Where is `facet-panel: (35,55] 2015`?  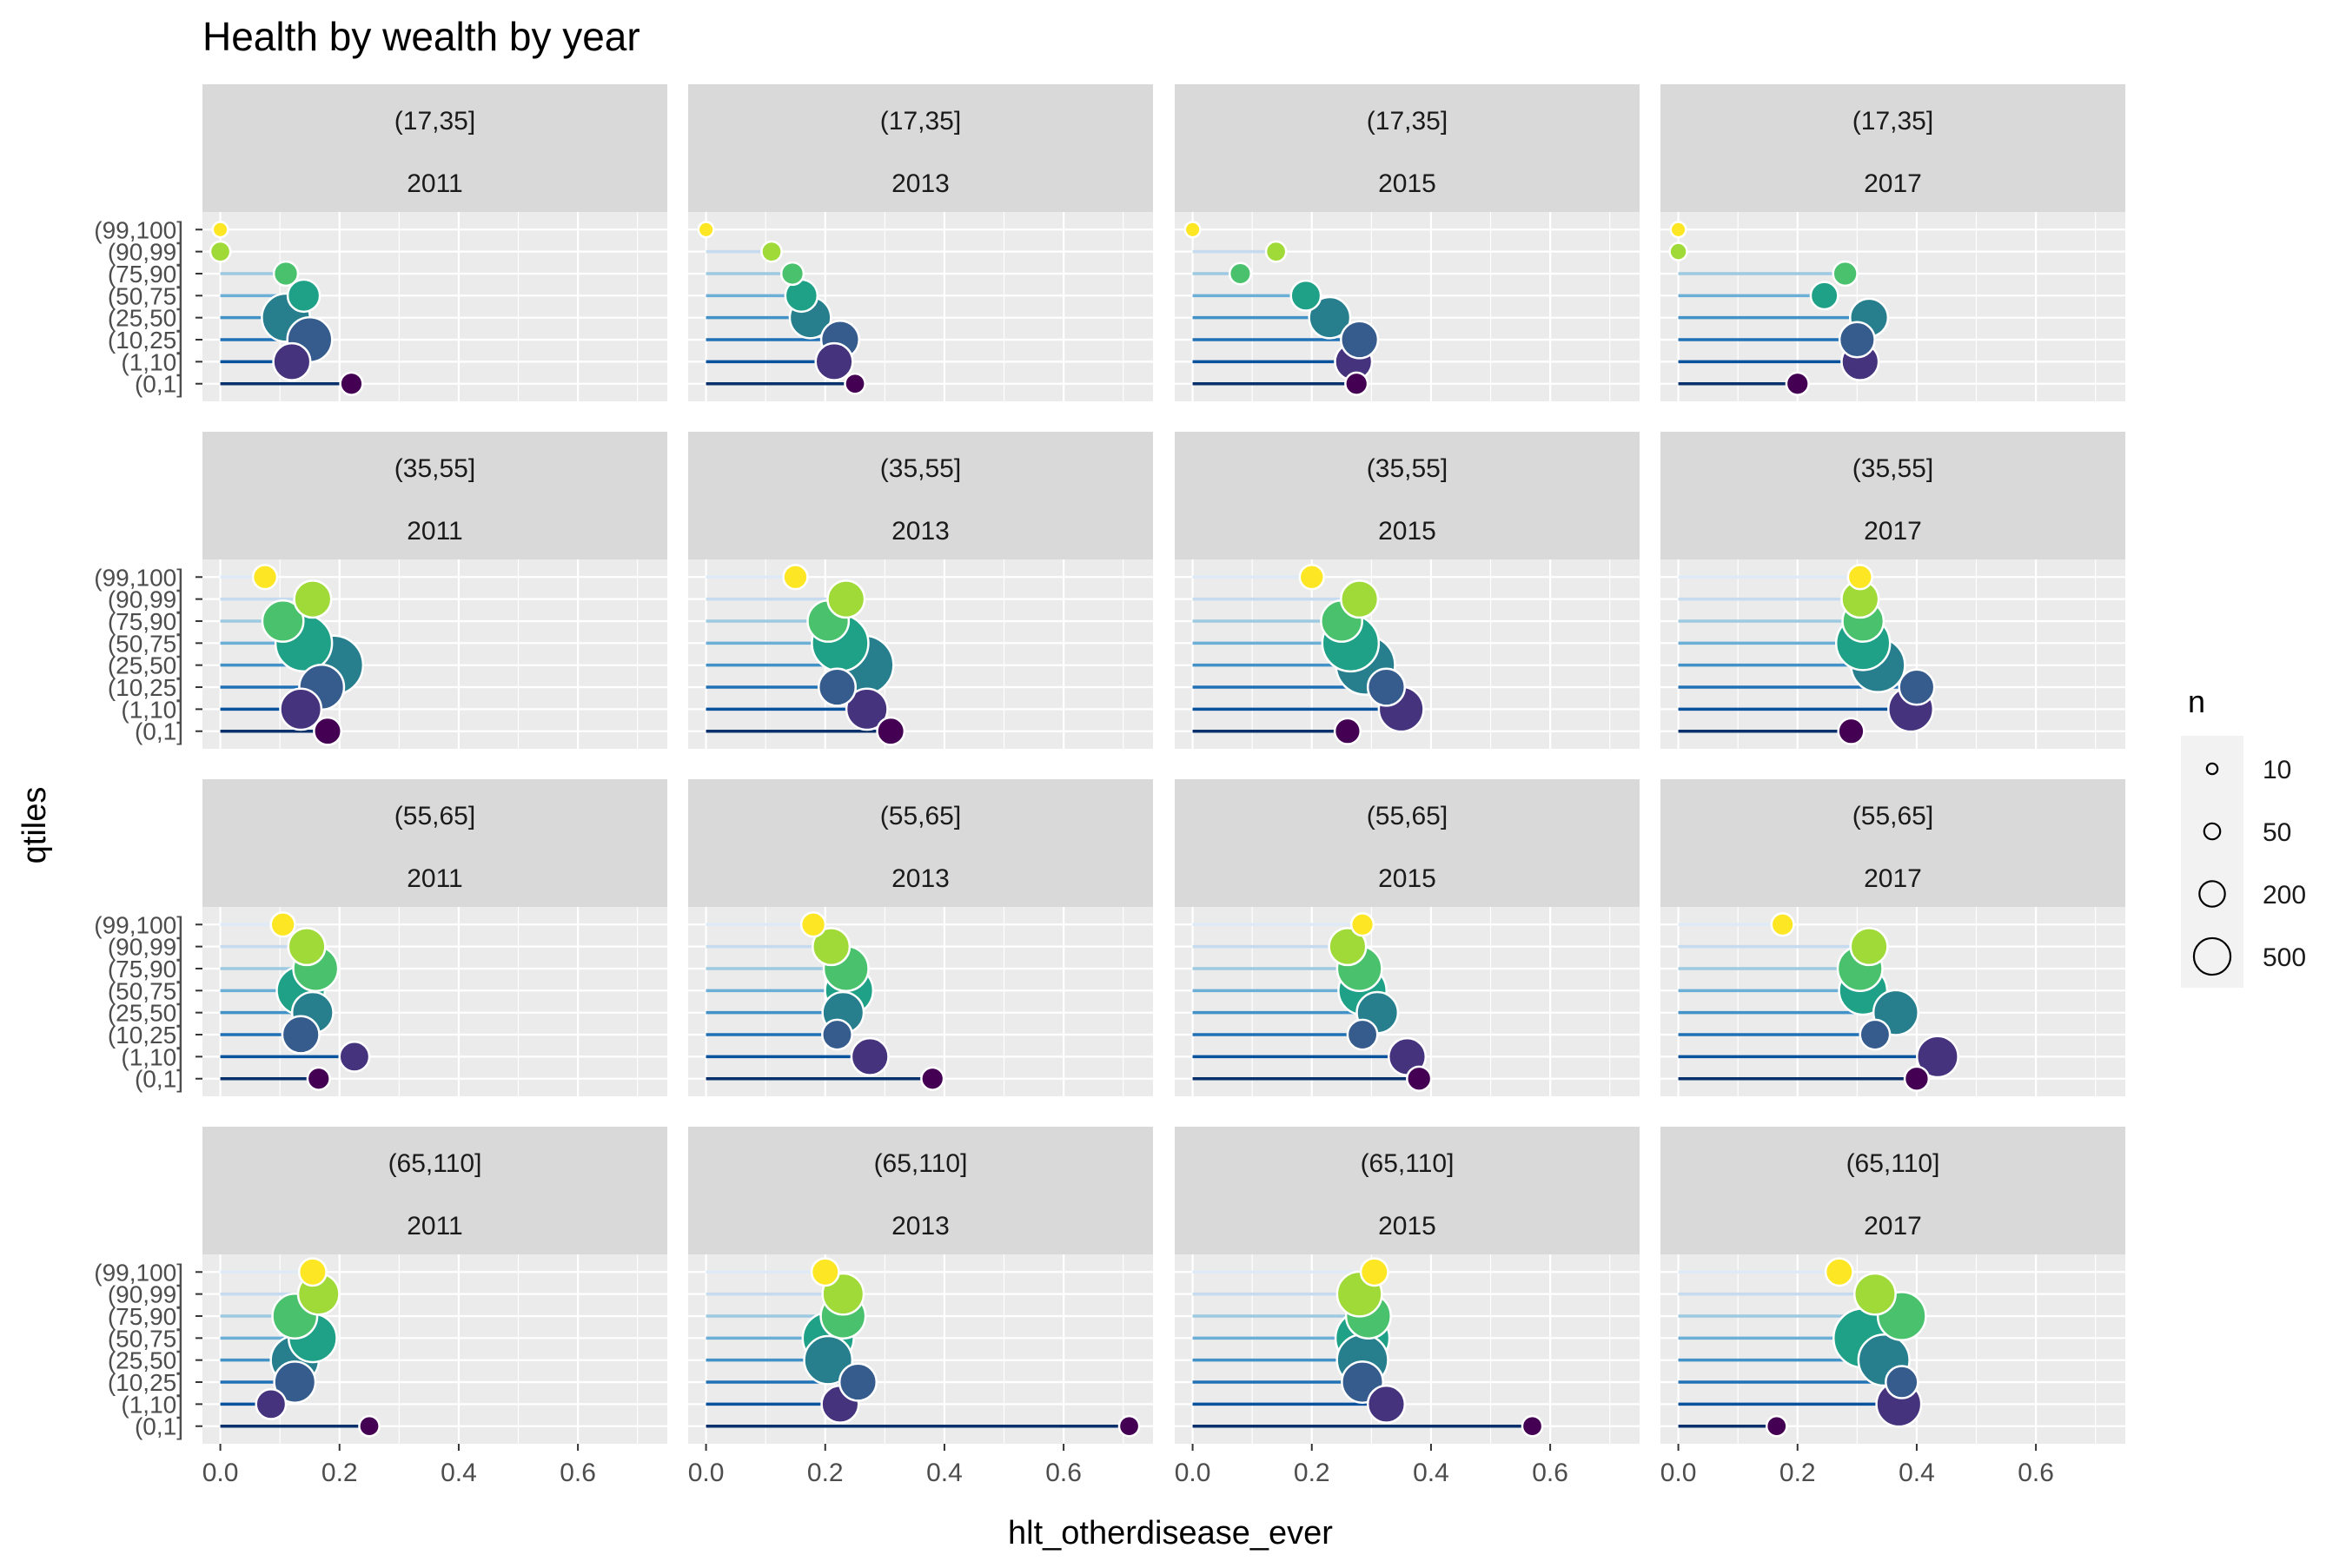 facet-panel: (35,55] 2015 is located at coordinates (1407, 590).